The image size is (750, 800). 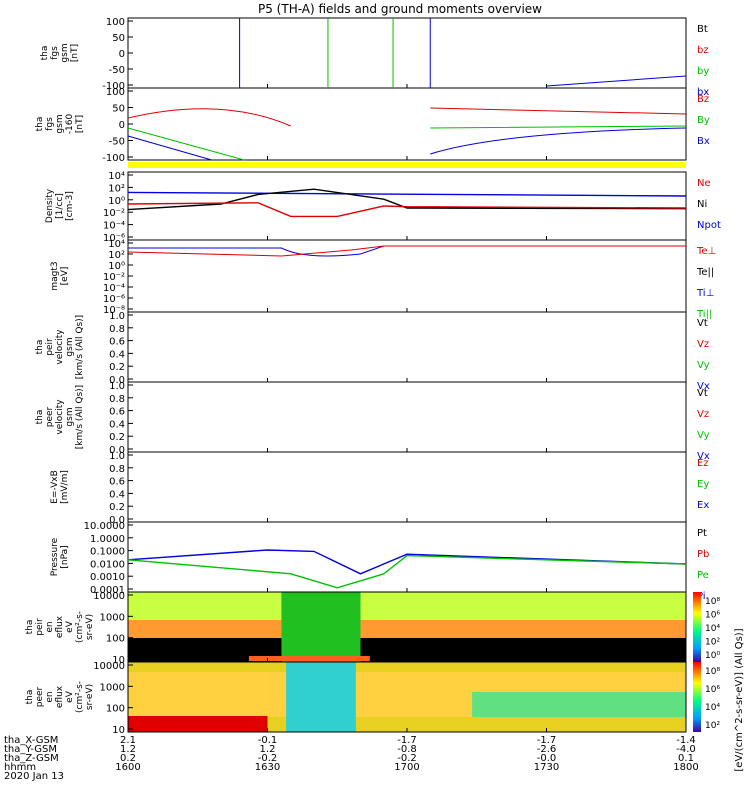 What do you see at coordinates (685, 767) in the screenshot?
I see `ephemeris-value: 1800` at bounding box center [685, 767].